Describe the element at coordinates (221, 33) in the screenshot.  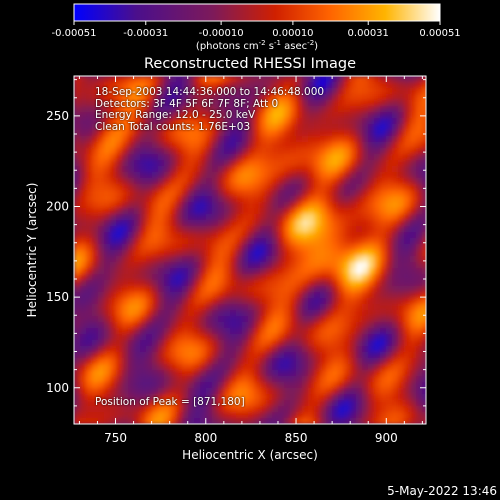
I see `colorbar-tick-label: -0.00010` at that location.